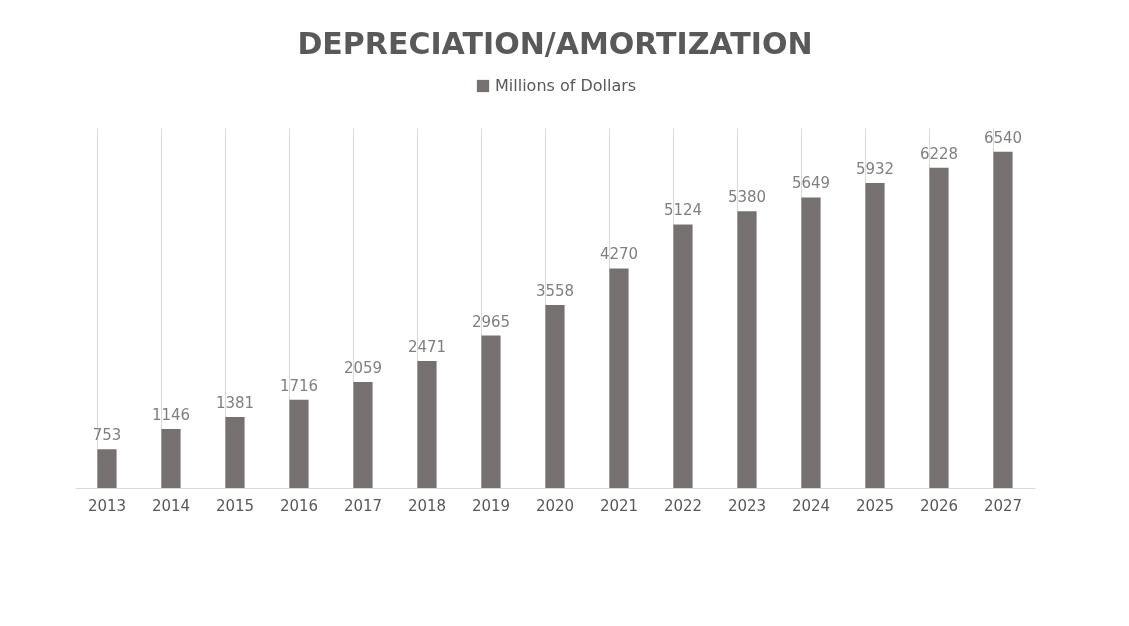 The height and width of the screenshot is (626, 1129). Describe the element at coordinates (107, 435) in the screenshot. I see `data-label: 753` at that location.